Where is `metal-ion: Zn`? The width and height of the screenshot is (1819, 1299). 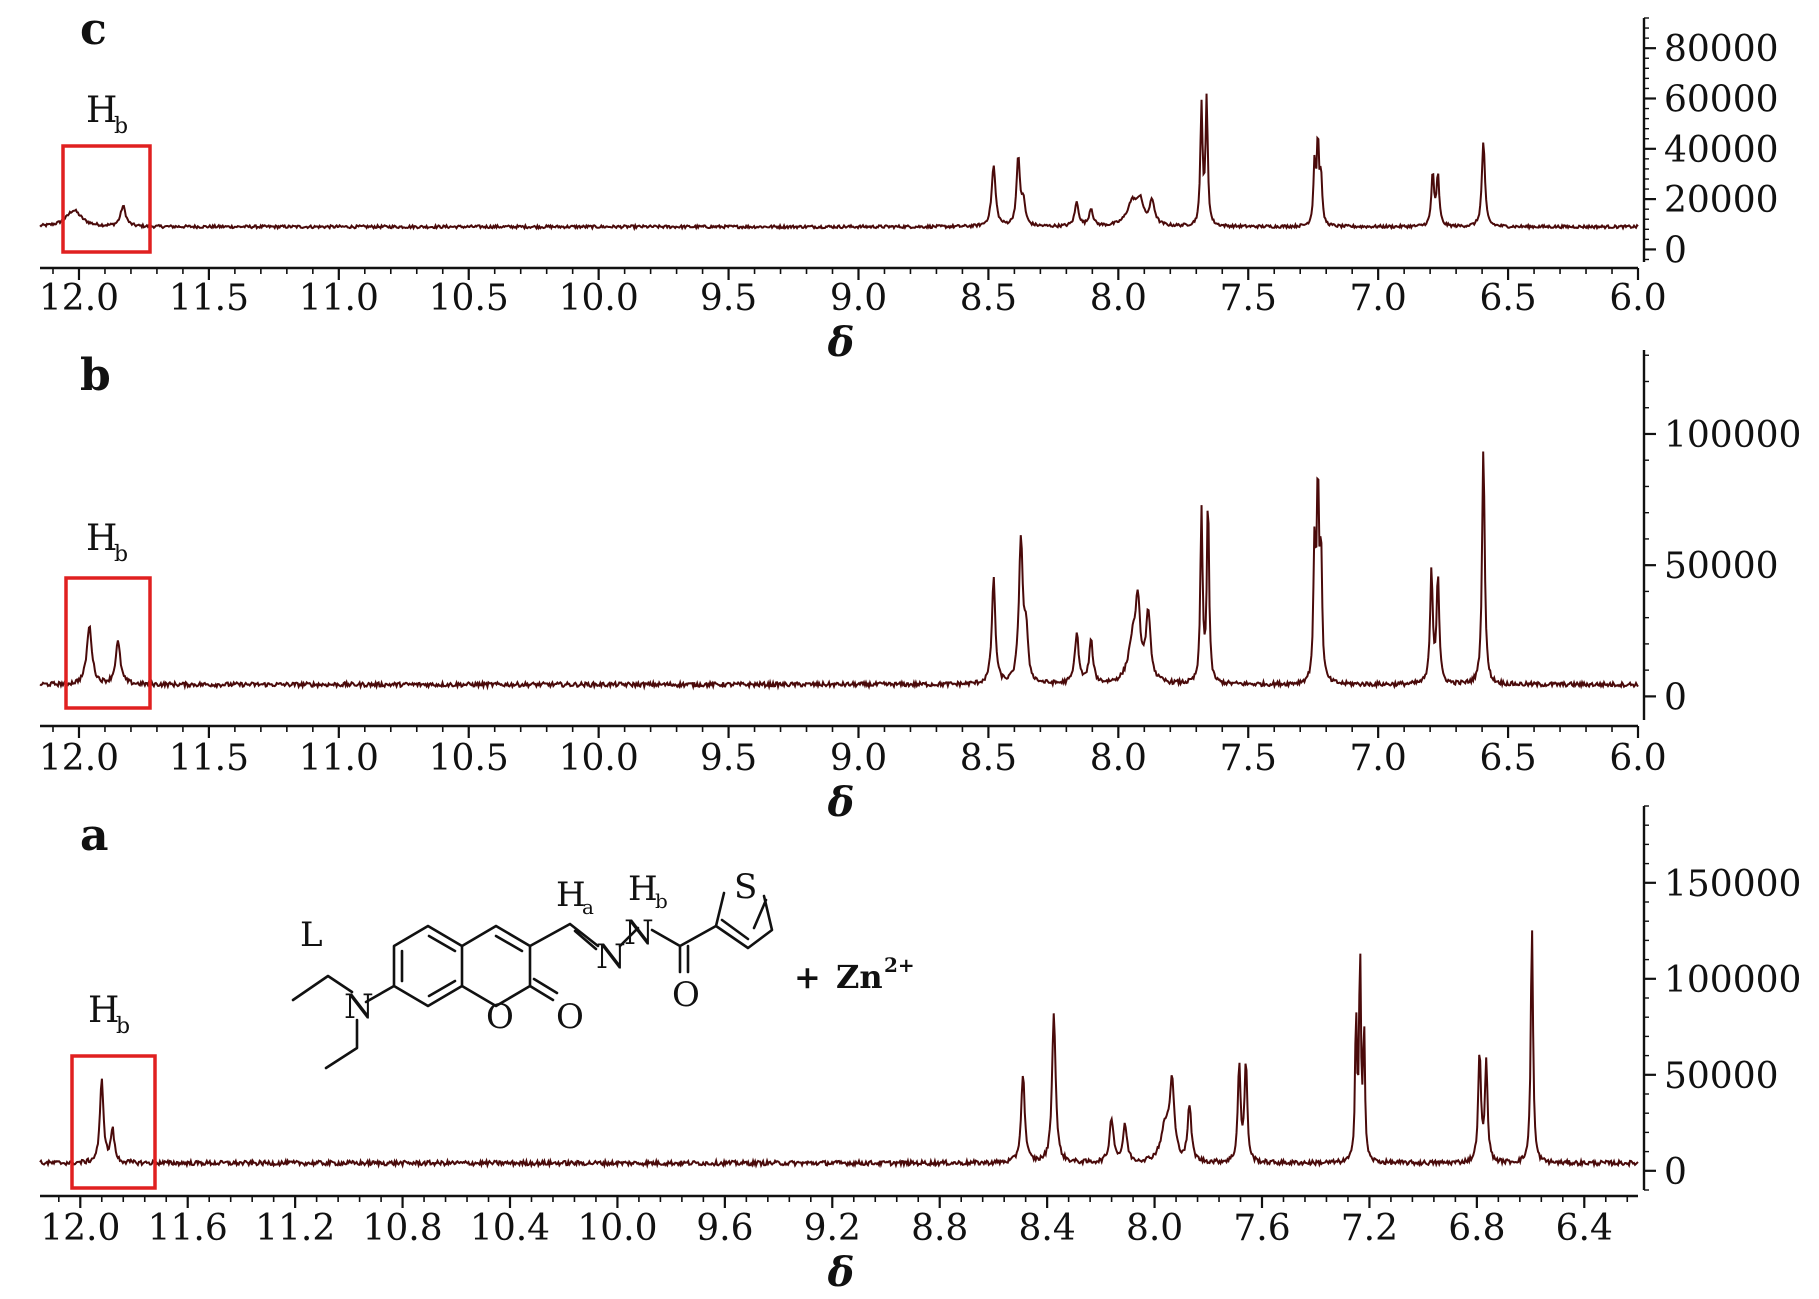 metal-ion: Zn is located at coordinates (859, 977).